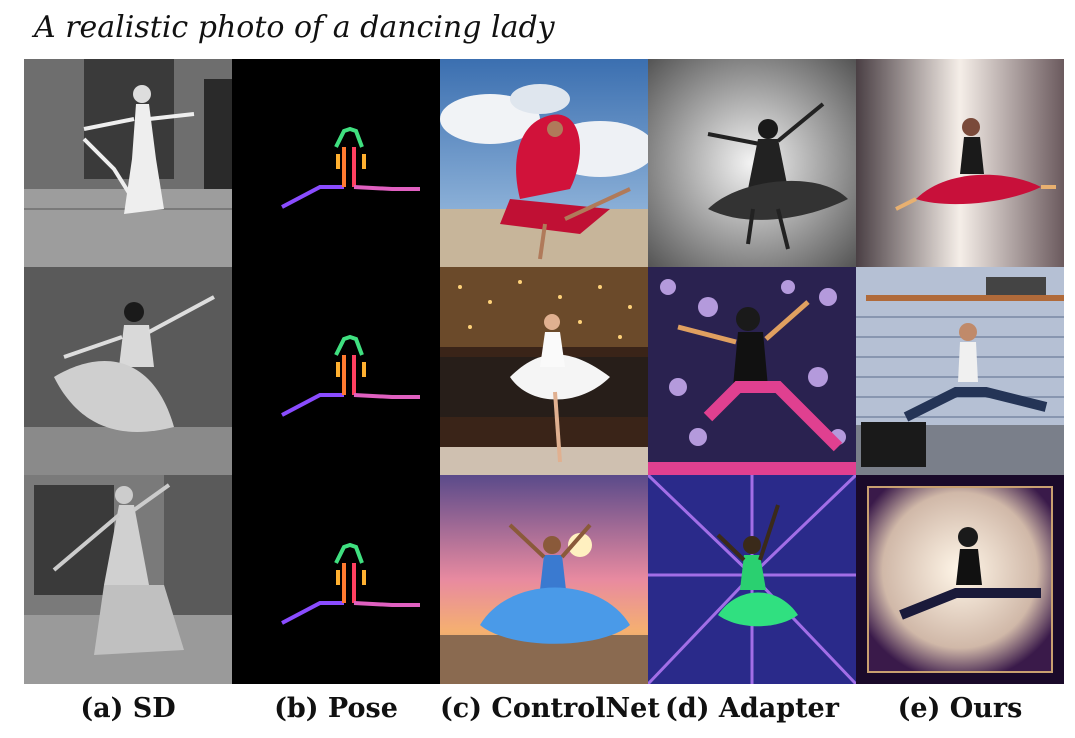  What do you see at coordinates (336, 163) in the screenshot?
I see `image-pose-row1` at bounding box center [336, 163].